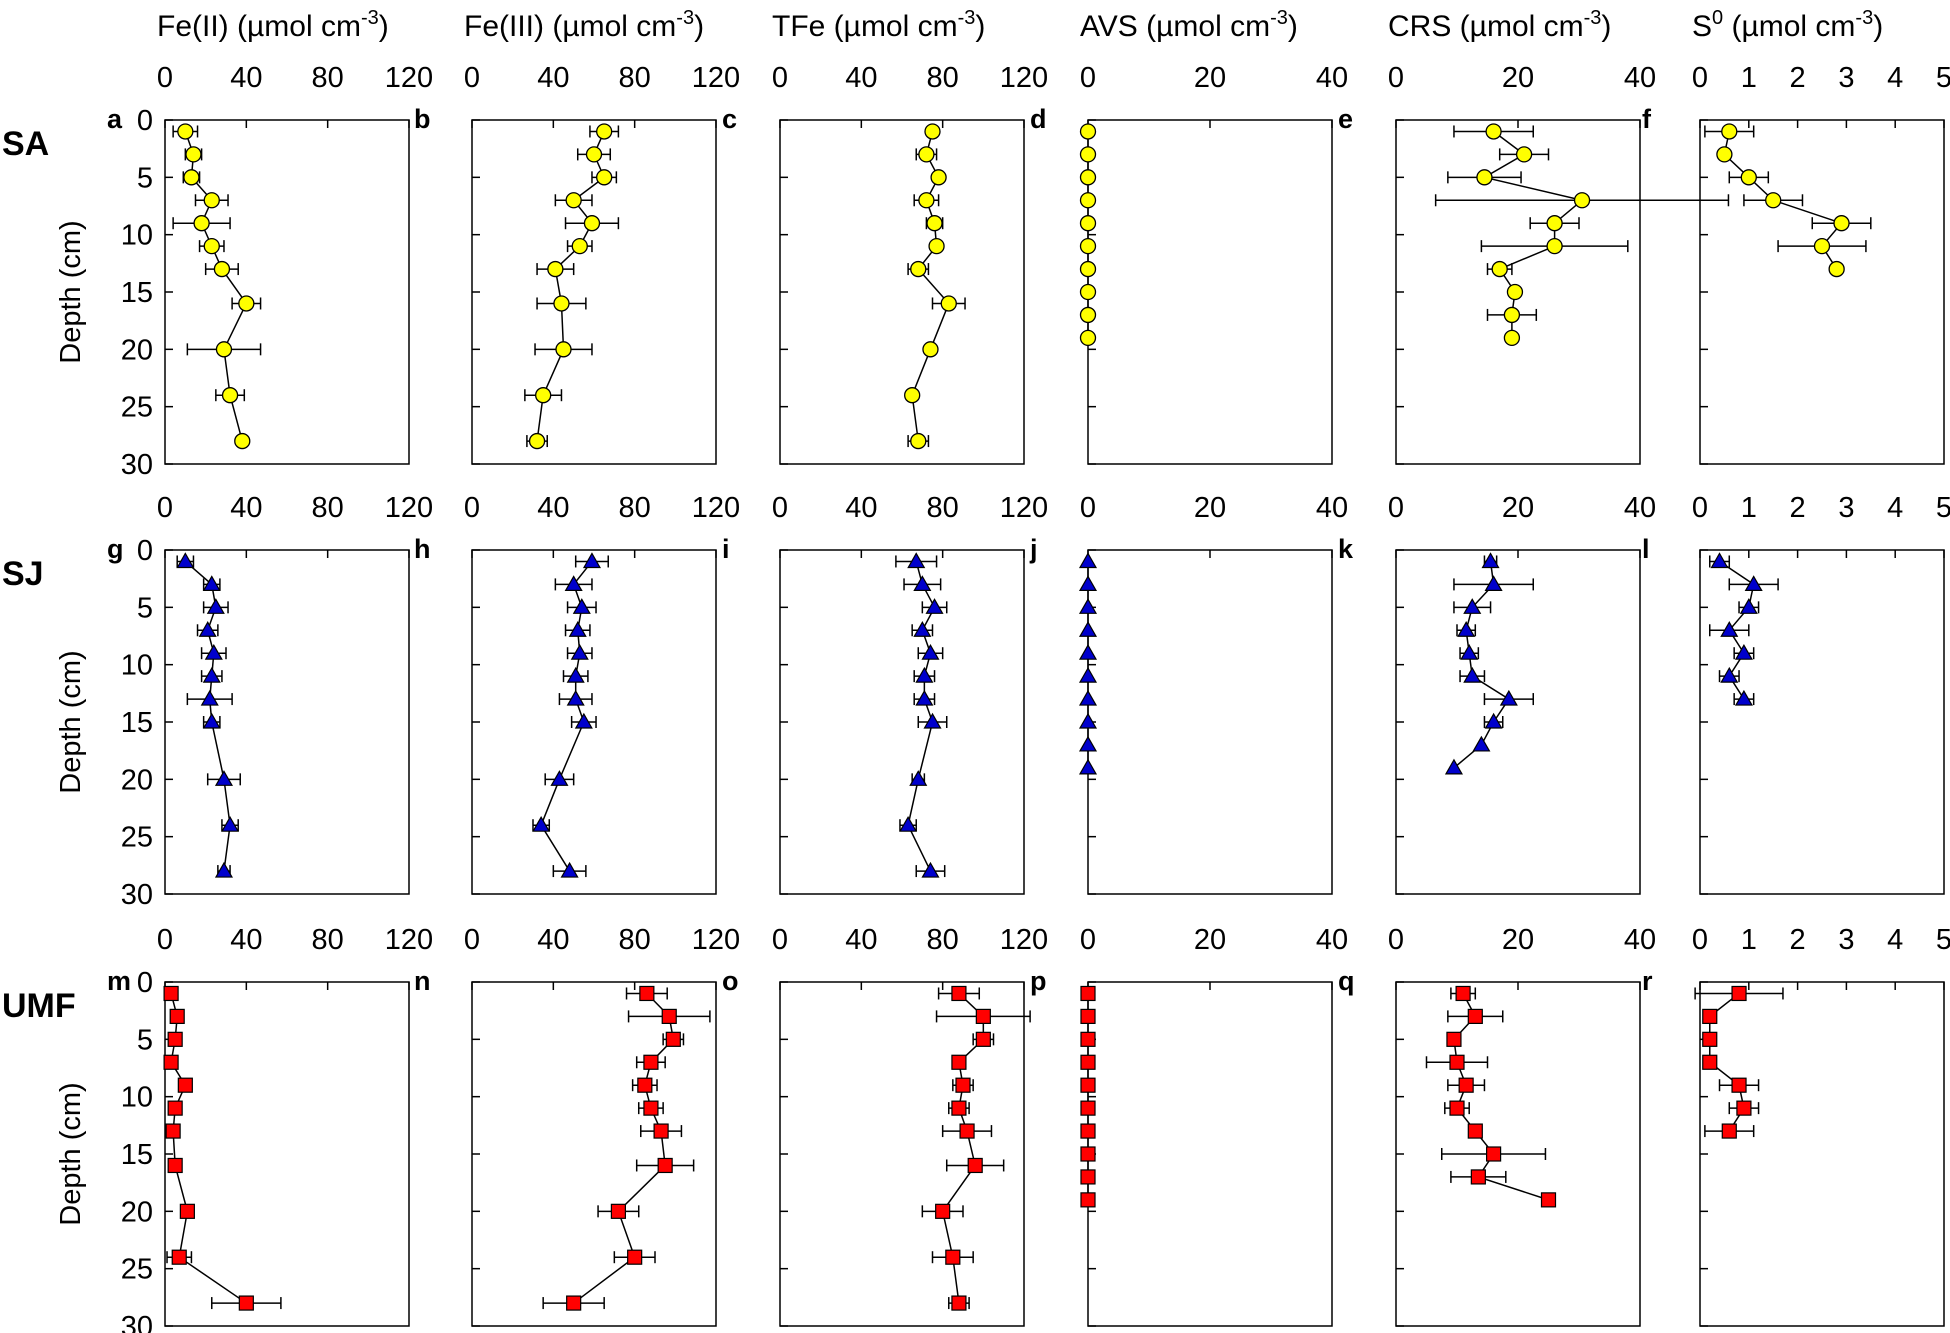 The width and height of the screenshot is (1950, 1333). I want to click on panel-letter: c, so click(729, 119).